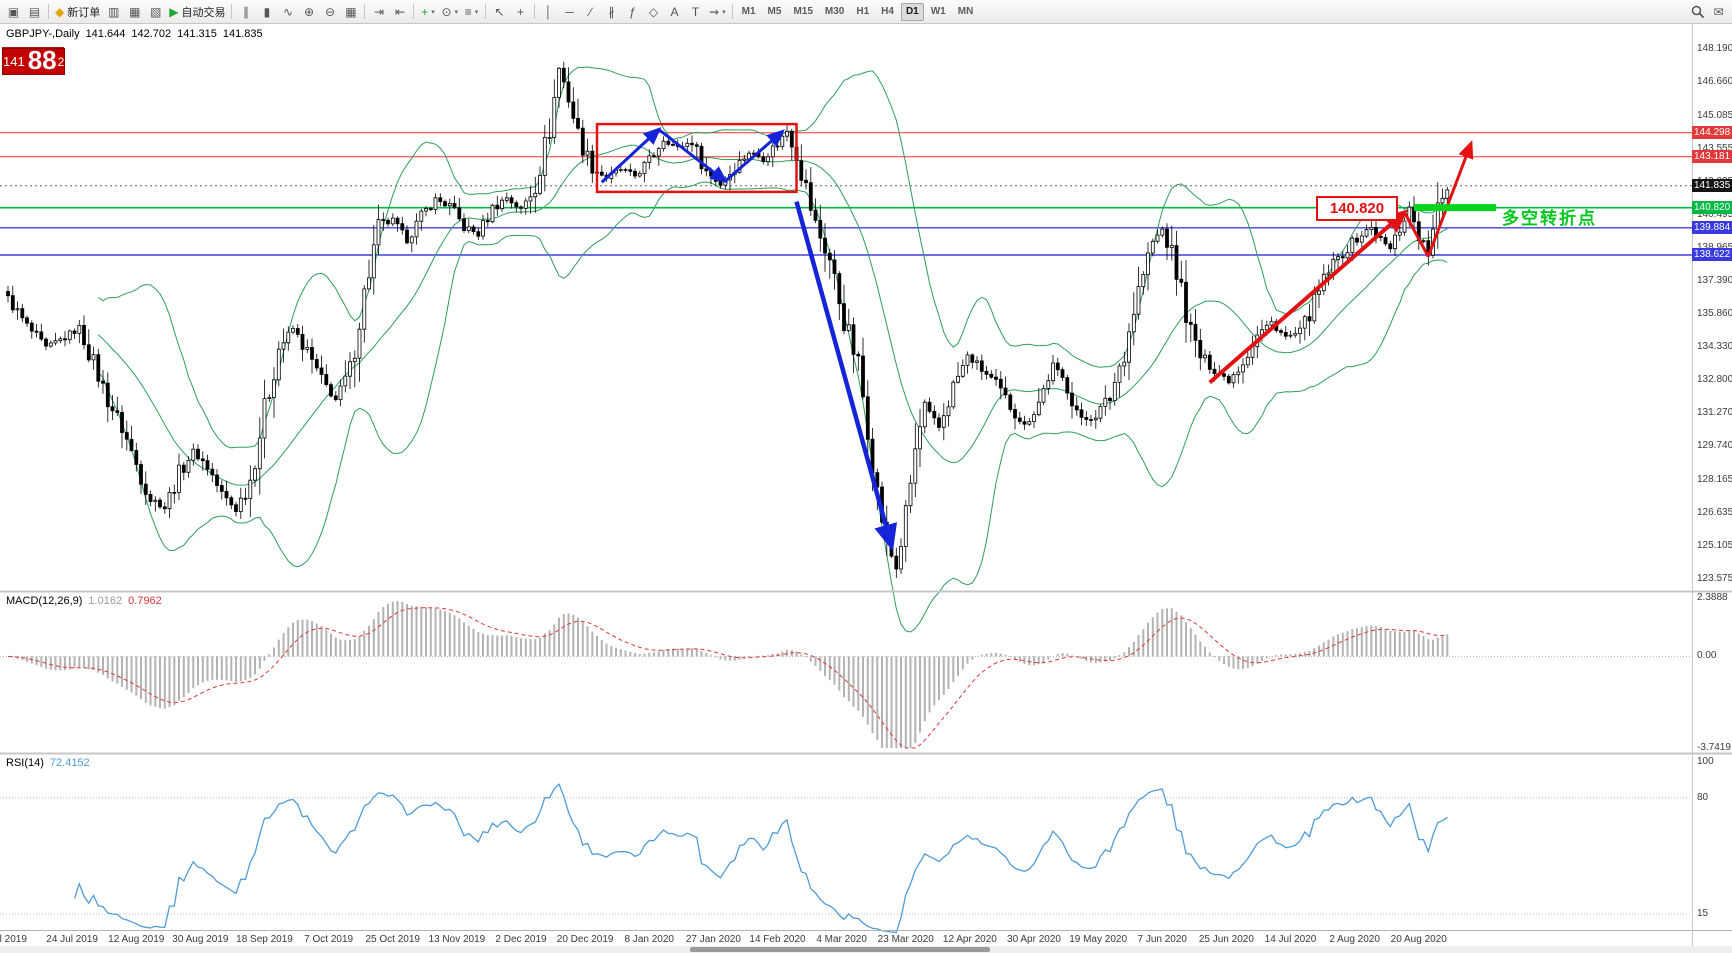  Describe the element at coordinates (840, 949) in the screenshot. I see `scrollbar-thumb` at that location.